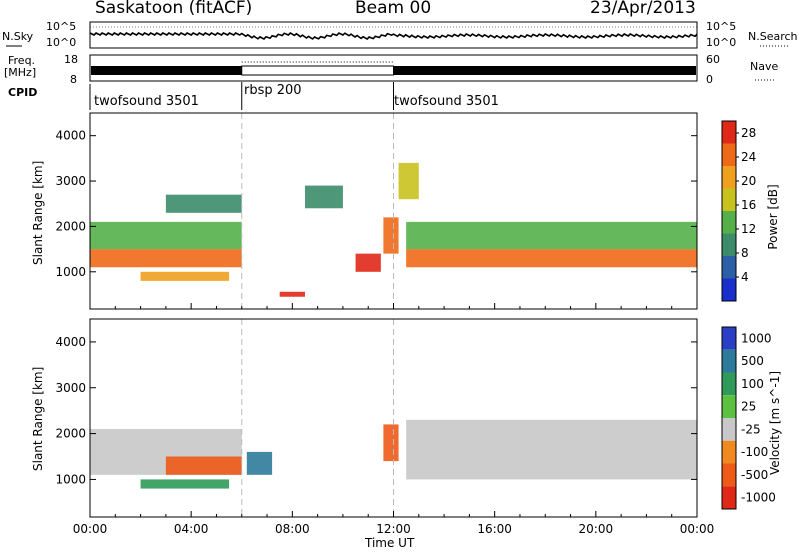 The height and width of the screenshot is (554, 800). I want to click on nsky-series, so click(393, 35).